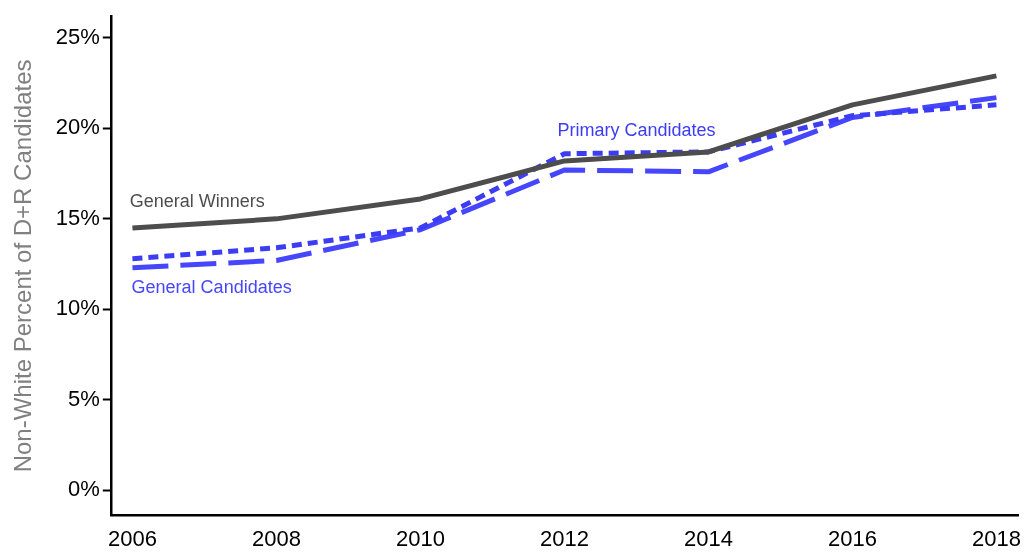  What do you see at coordinates (996, 538) in the screenshot?
I see `x-tick-label: 2018` at bounding box center [996, 538].